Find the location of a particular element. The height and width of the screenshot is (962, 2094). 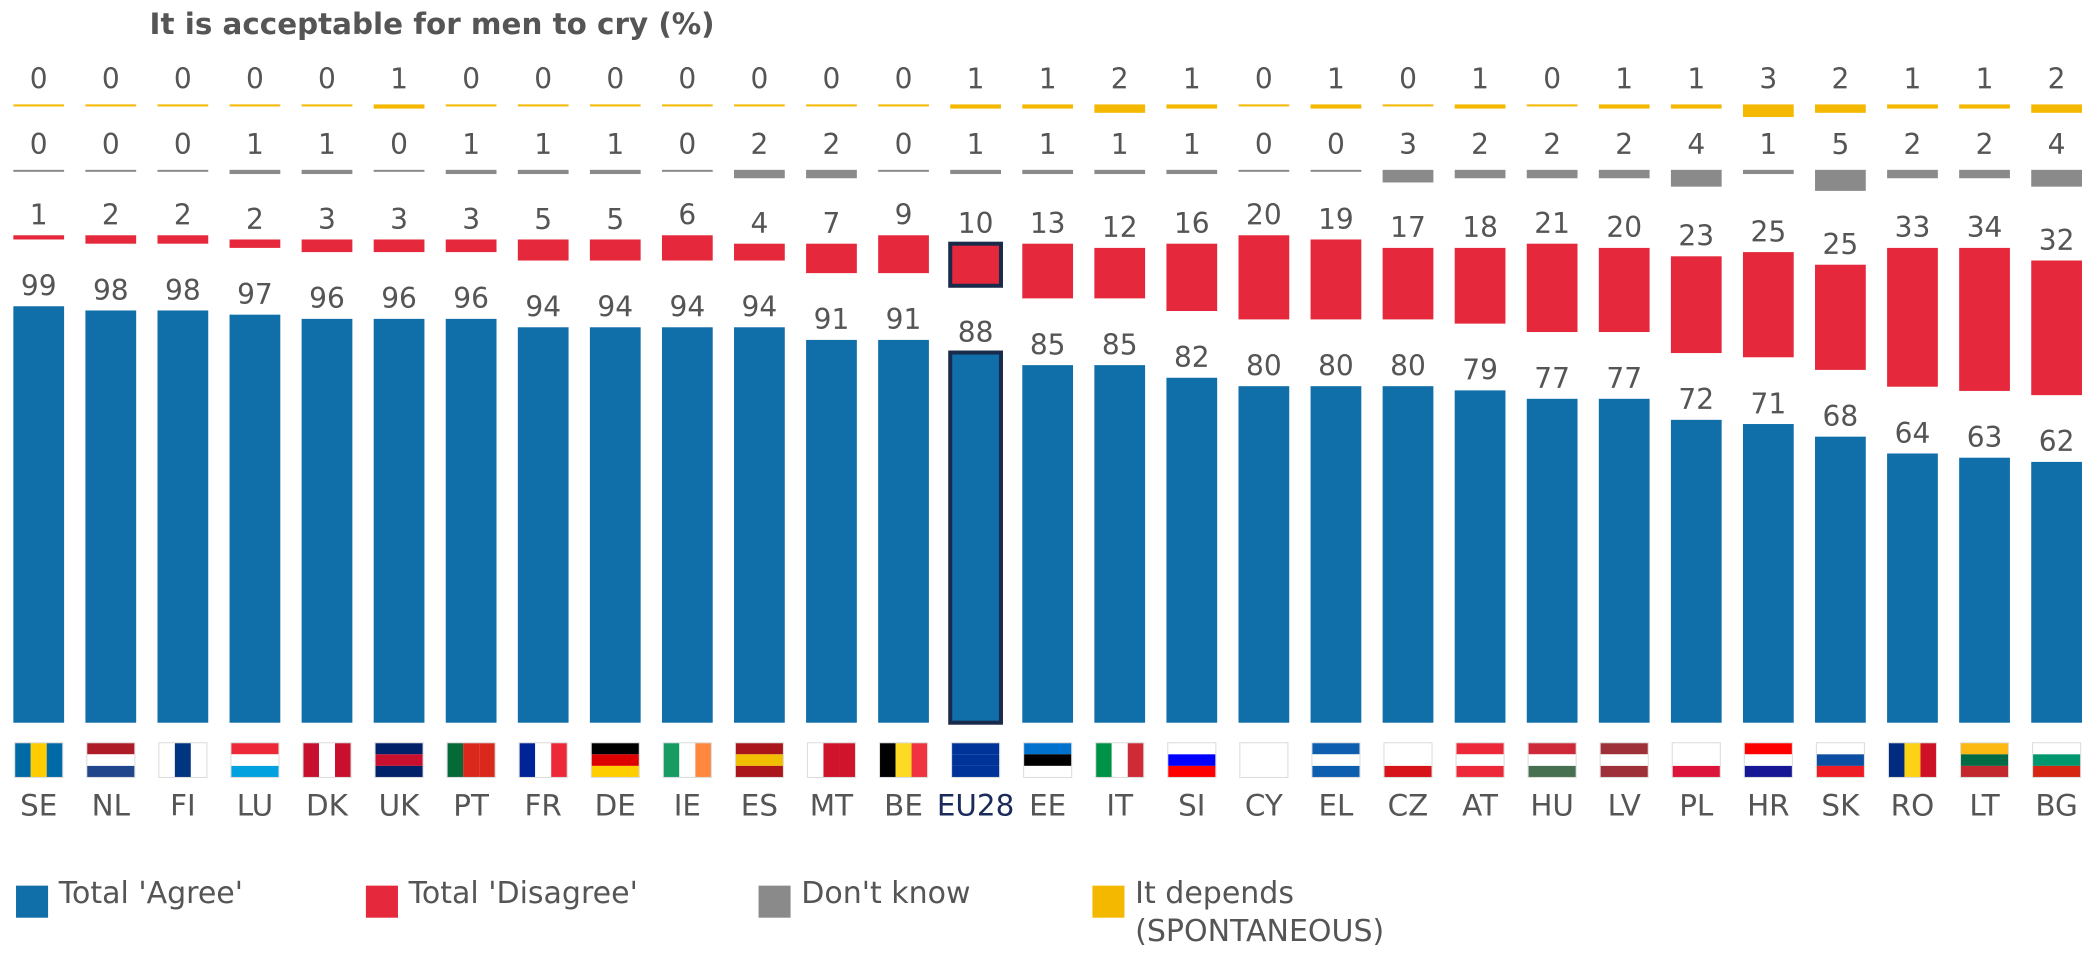

dontknow-label: 0 is located at coordinates (39, 144).